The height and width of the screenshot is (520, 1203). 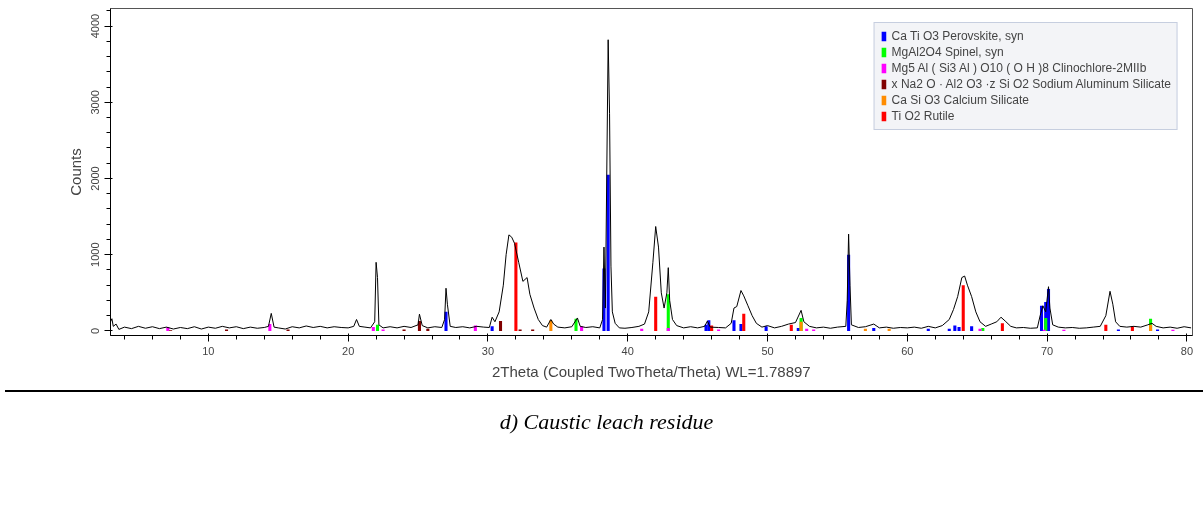 What do you see at coordinates (95, 330) in the screenshot?
I see `y-tick-label: 0` at bounding box center [95, 330].